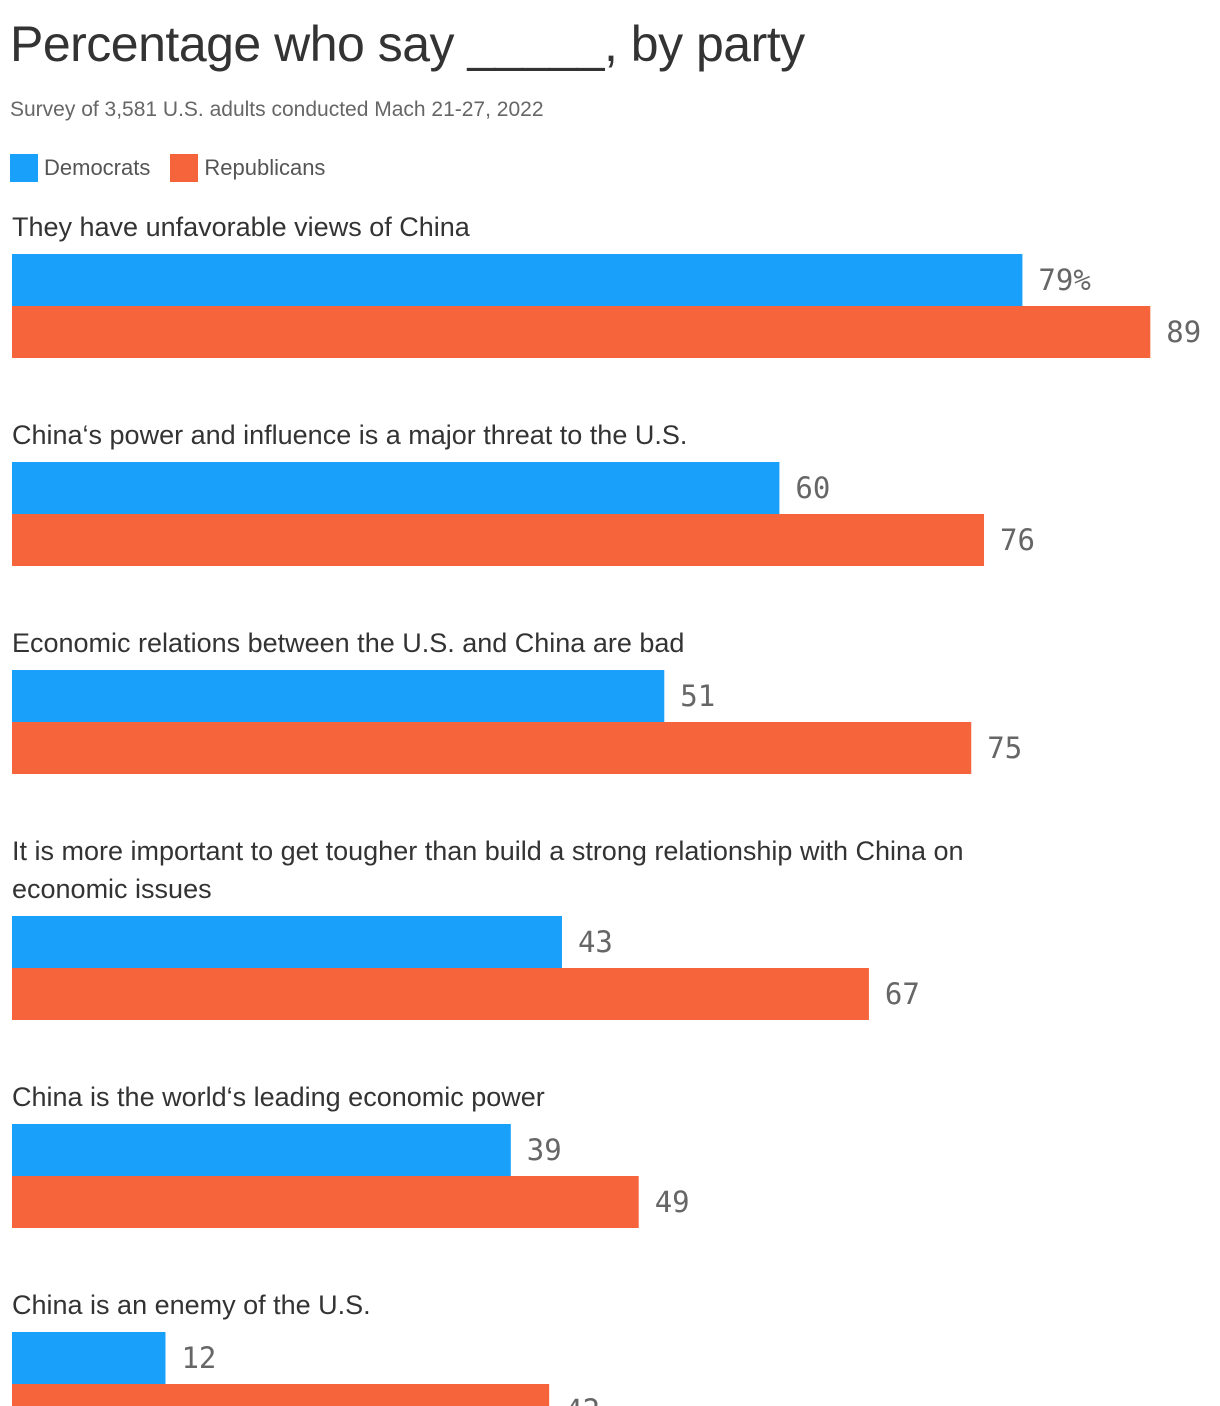  I want to click on legend-label-democrats: Democrats, so click(97, 167).